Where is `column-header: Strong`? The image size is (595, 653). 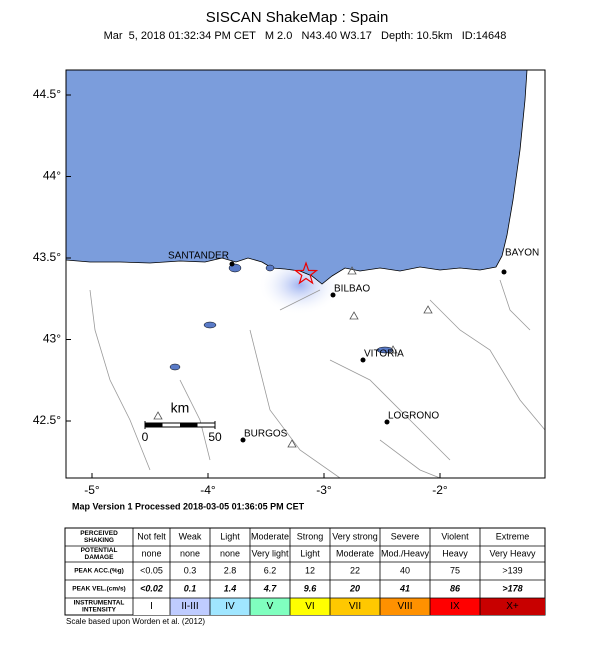
column-header: Strong is located at coordinates (310, 536).